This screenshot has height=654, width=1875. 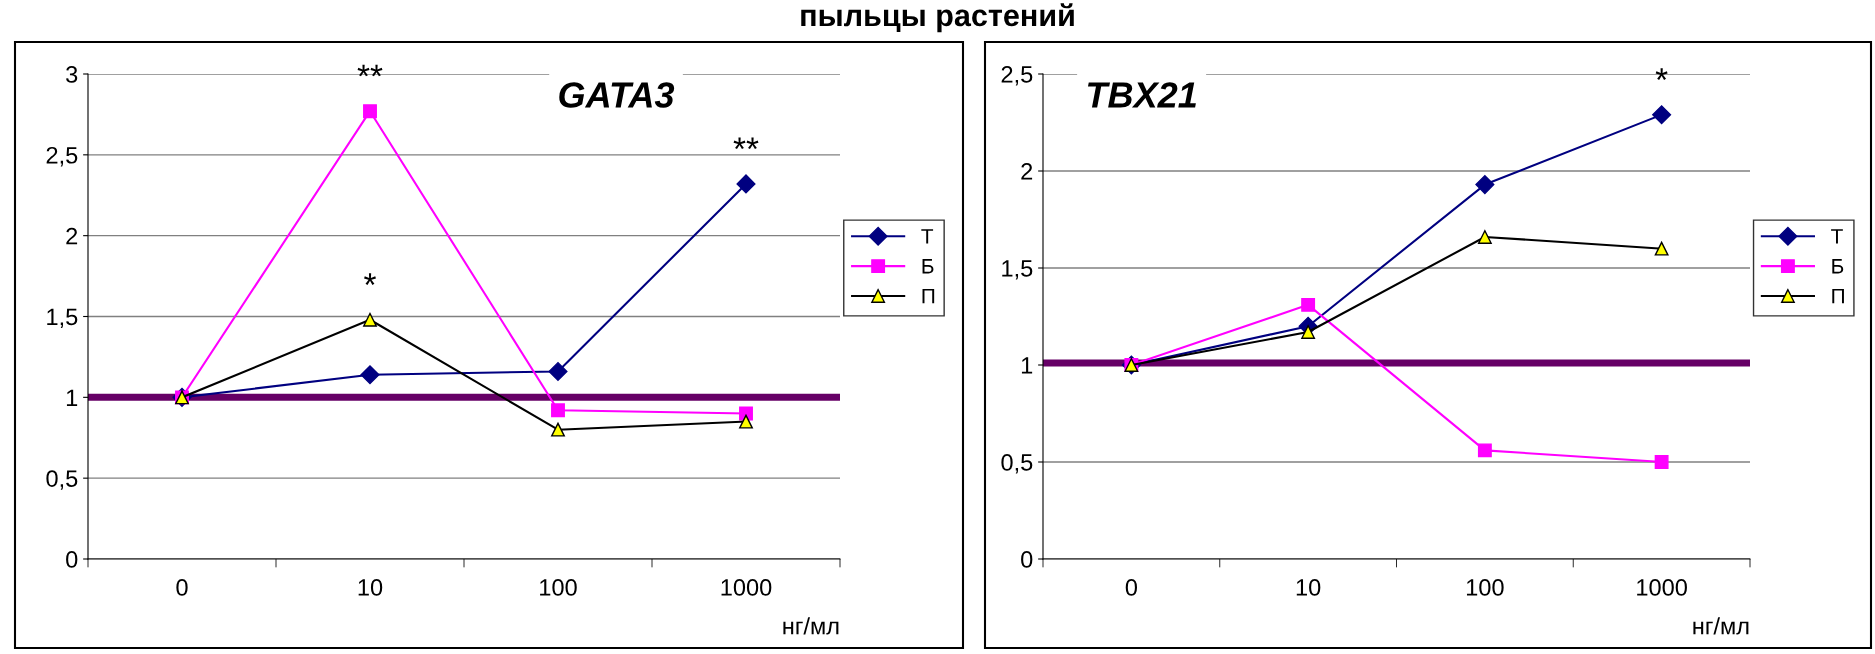 What do you see at coordinates (937, 18) in the screenshot?
I see `text: пыльцы растений` at bounding box center [937, 18].